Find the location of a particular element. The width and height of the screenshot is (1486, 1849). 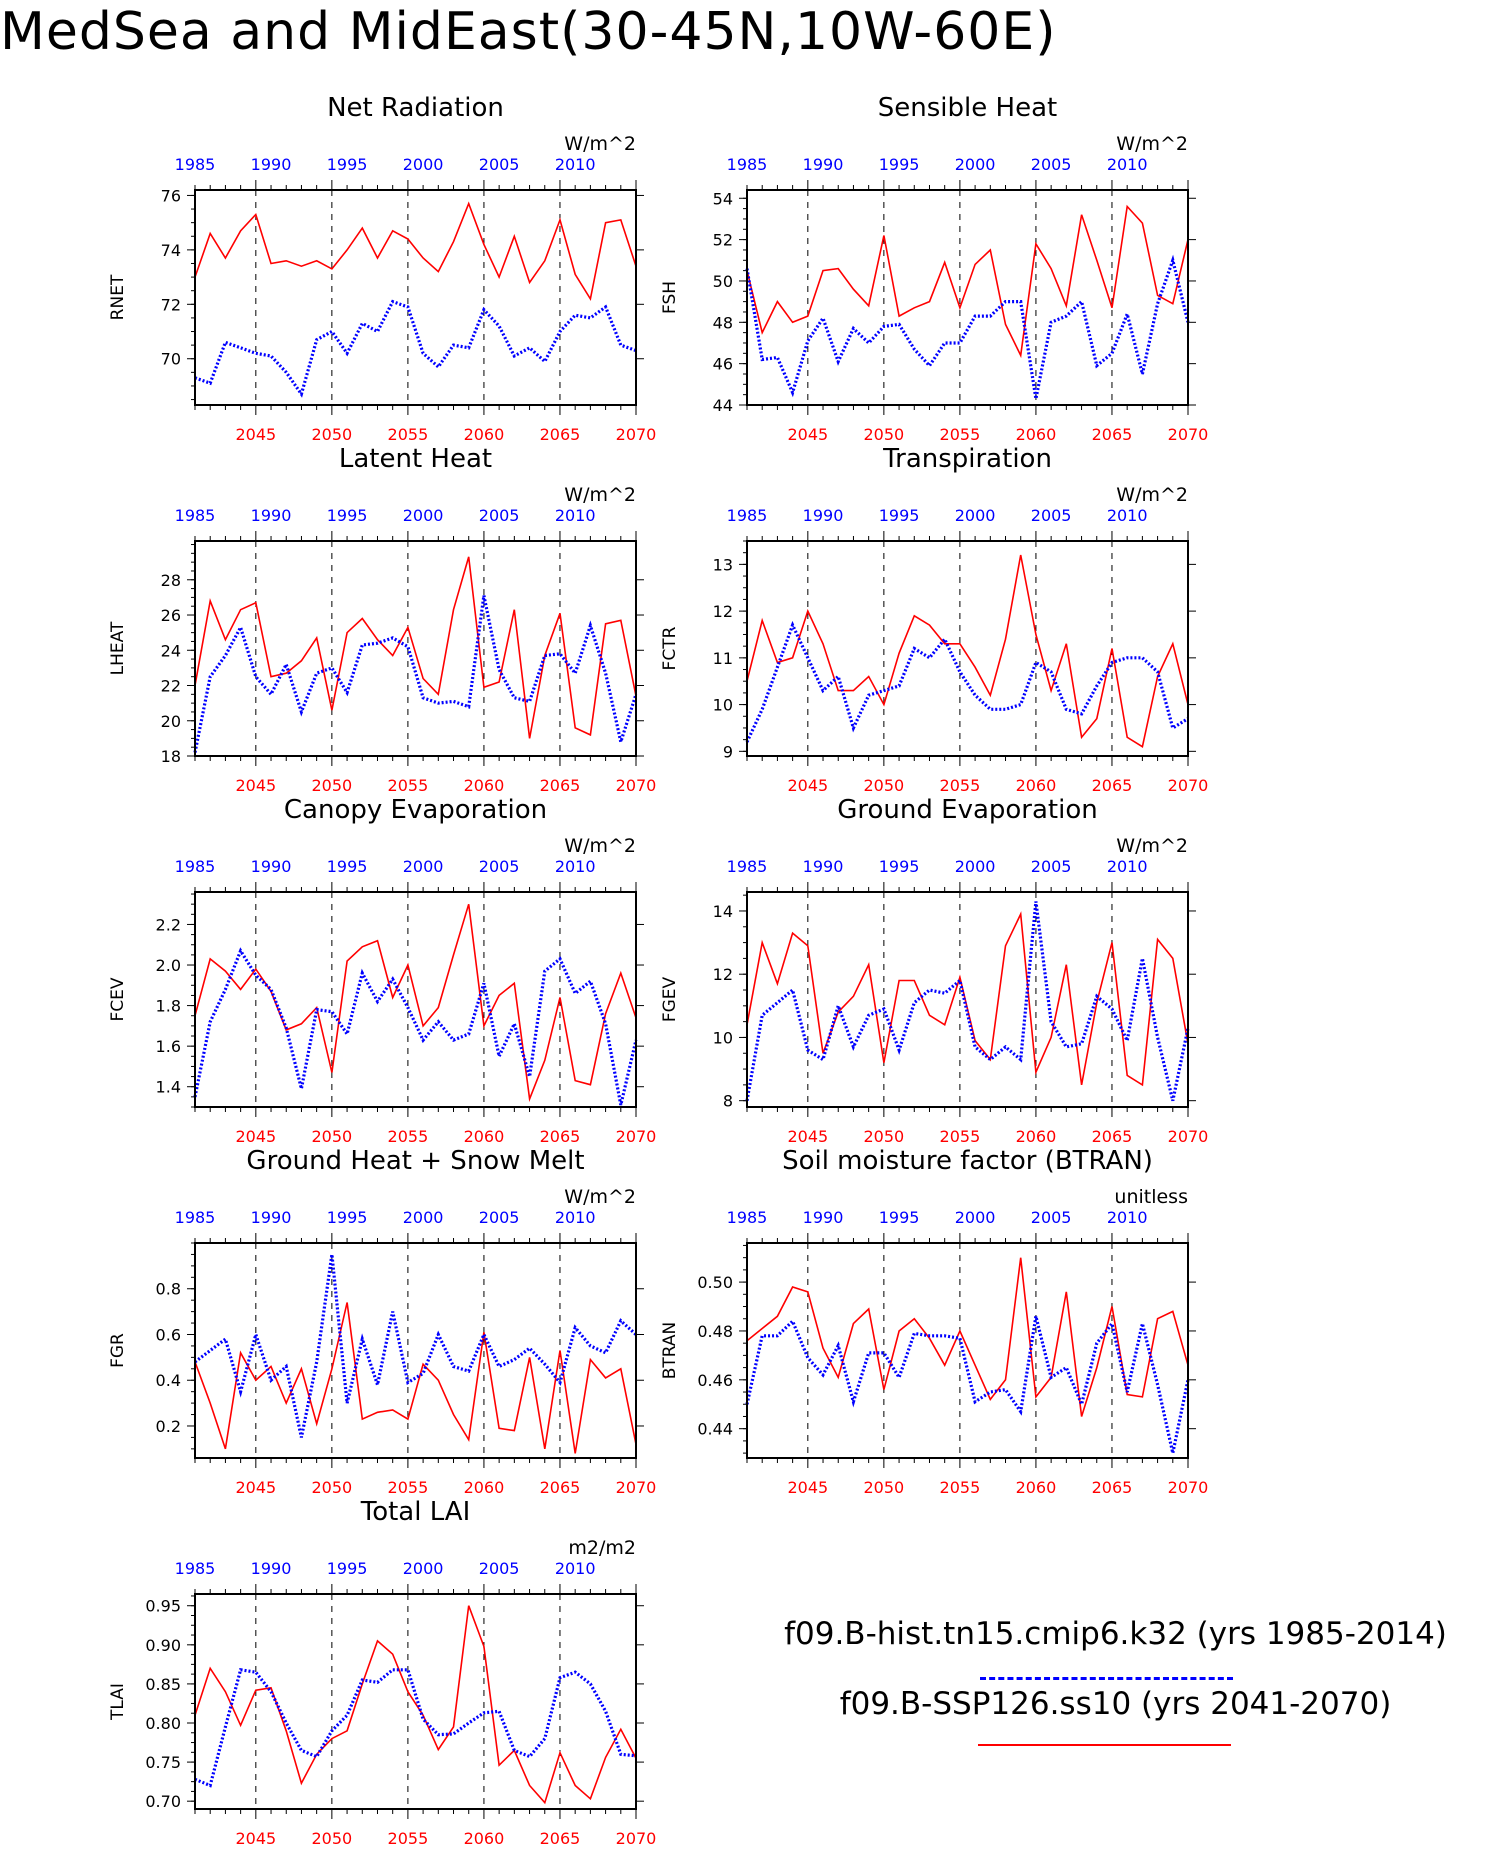

panel-5-bottom-tick-label: 2065 is located at coordinates (560, 1136).